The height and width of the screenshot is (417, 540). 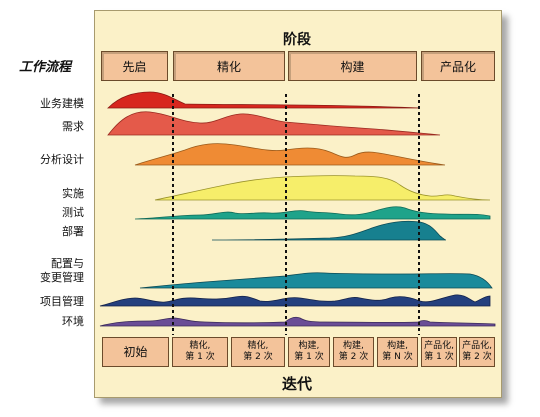 What do you see at coordinates (477, 352) in the screenshot?
I see `iteration-transition-2: 产品化, 第 2 次` at bounding box center [477, 352].